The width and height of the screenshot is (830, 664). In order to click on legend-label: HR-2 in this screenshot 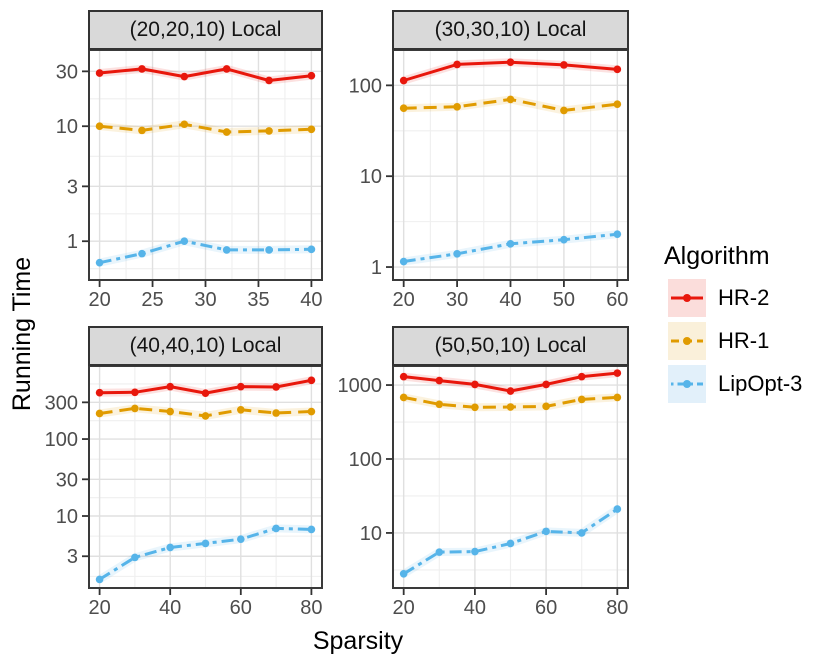, I will do `click(744, 297)`.